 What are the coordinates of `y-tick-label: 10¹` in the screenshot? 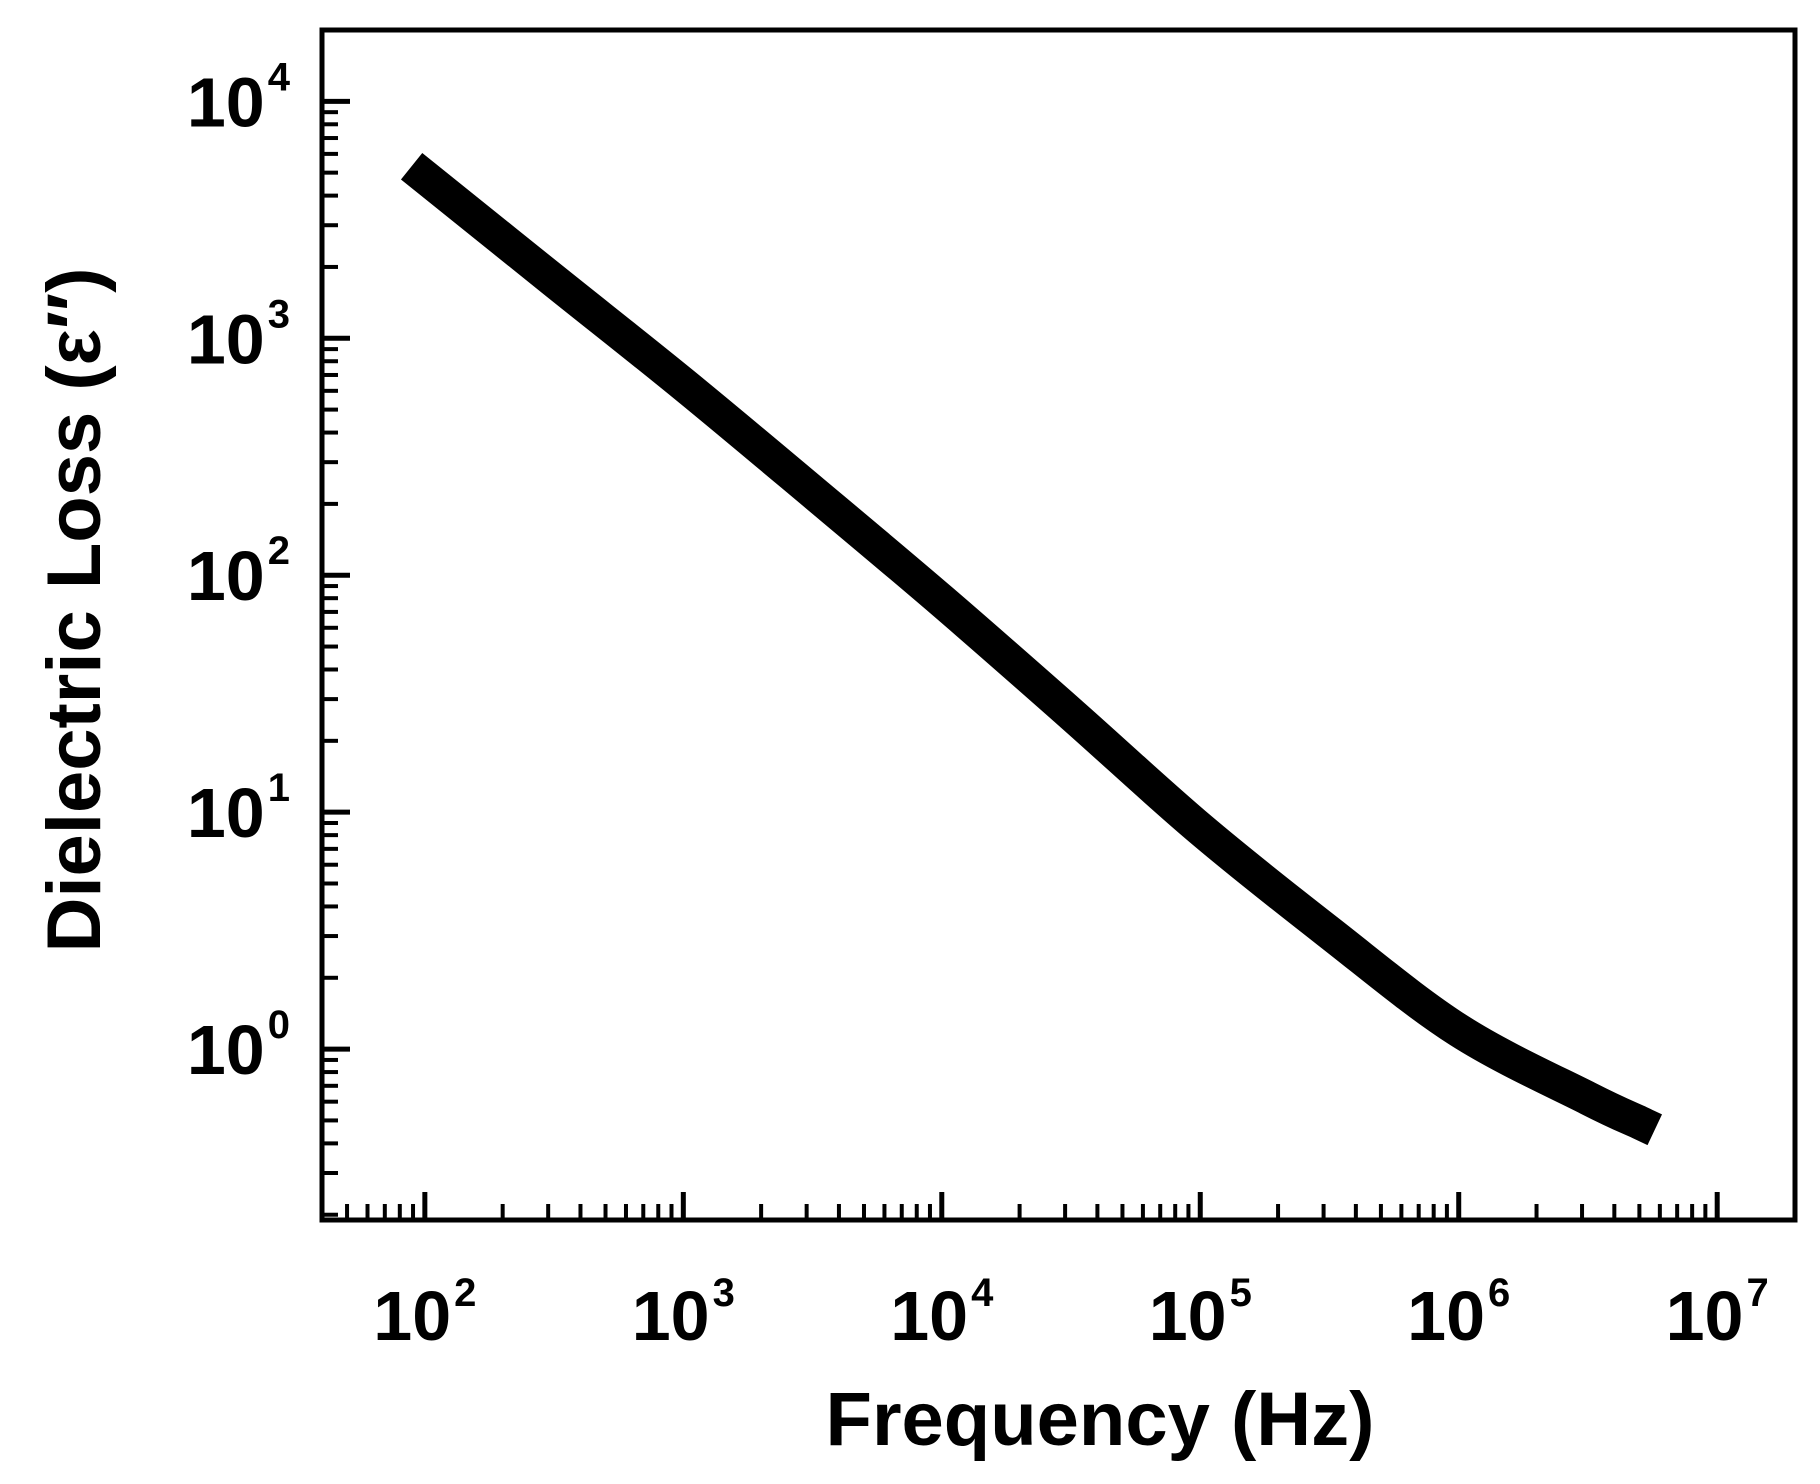 It's located at (238, 809).